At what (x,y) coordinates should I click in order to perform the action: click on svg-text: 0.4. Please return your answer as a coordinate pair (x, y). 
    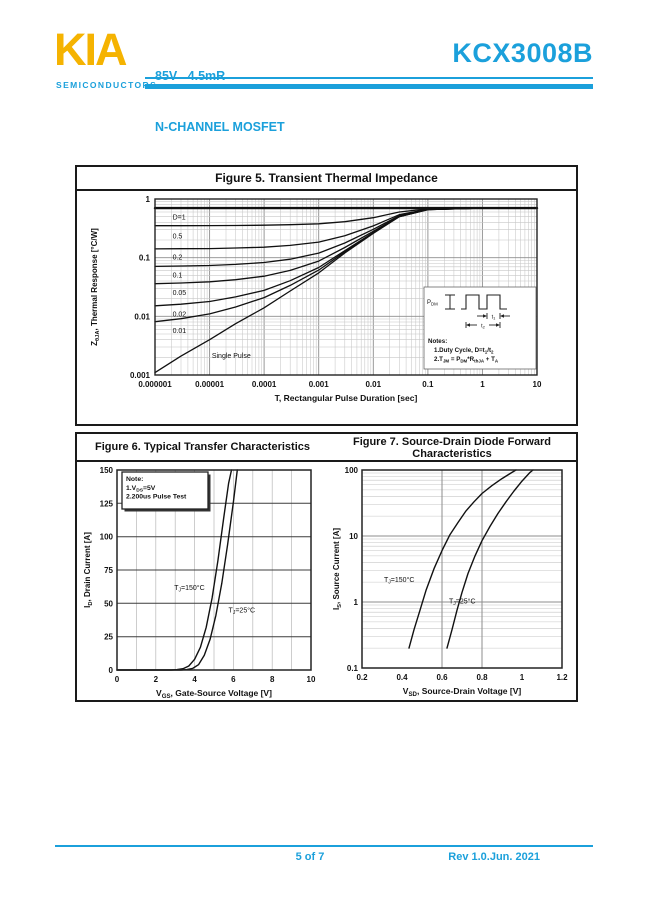
    Looking at the image, I should click on (402, 677).